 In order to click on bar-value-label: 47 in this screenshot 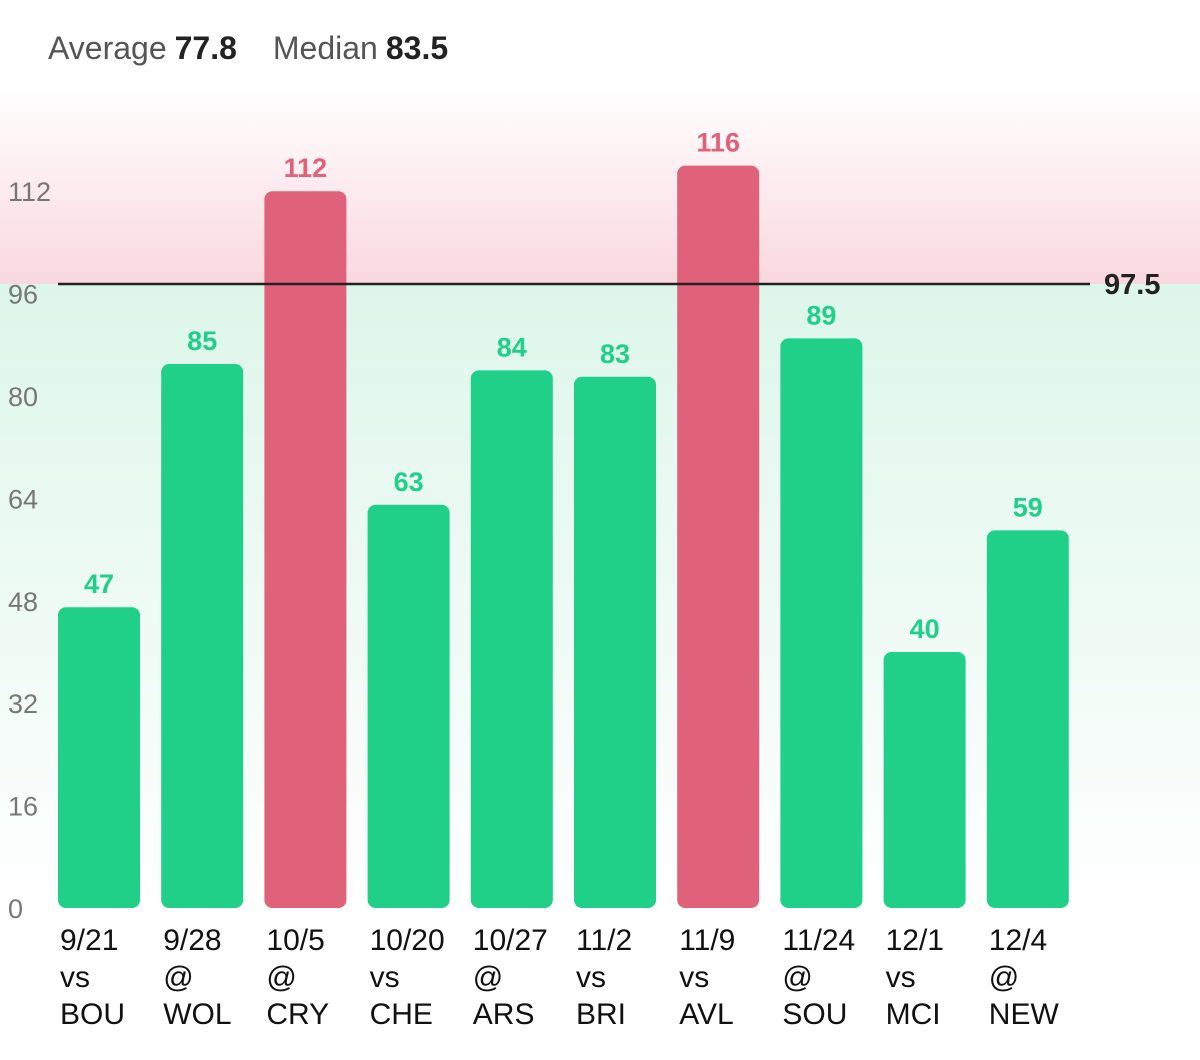, I will do `click(99, 584)`.